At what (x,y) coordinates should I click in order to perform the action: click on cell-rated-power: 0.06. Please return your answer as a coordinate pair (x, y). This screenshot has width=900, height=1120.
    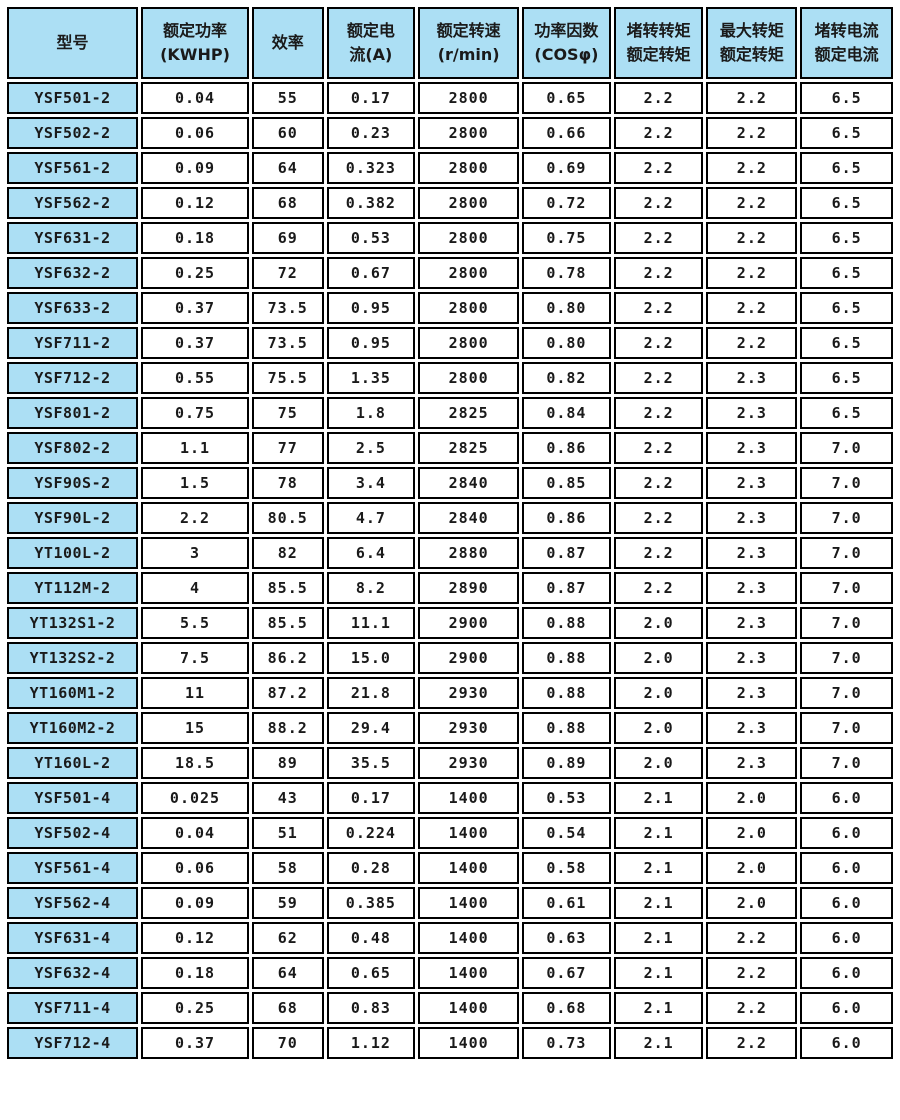
    Looking at the image, I should click on (195, 133).